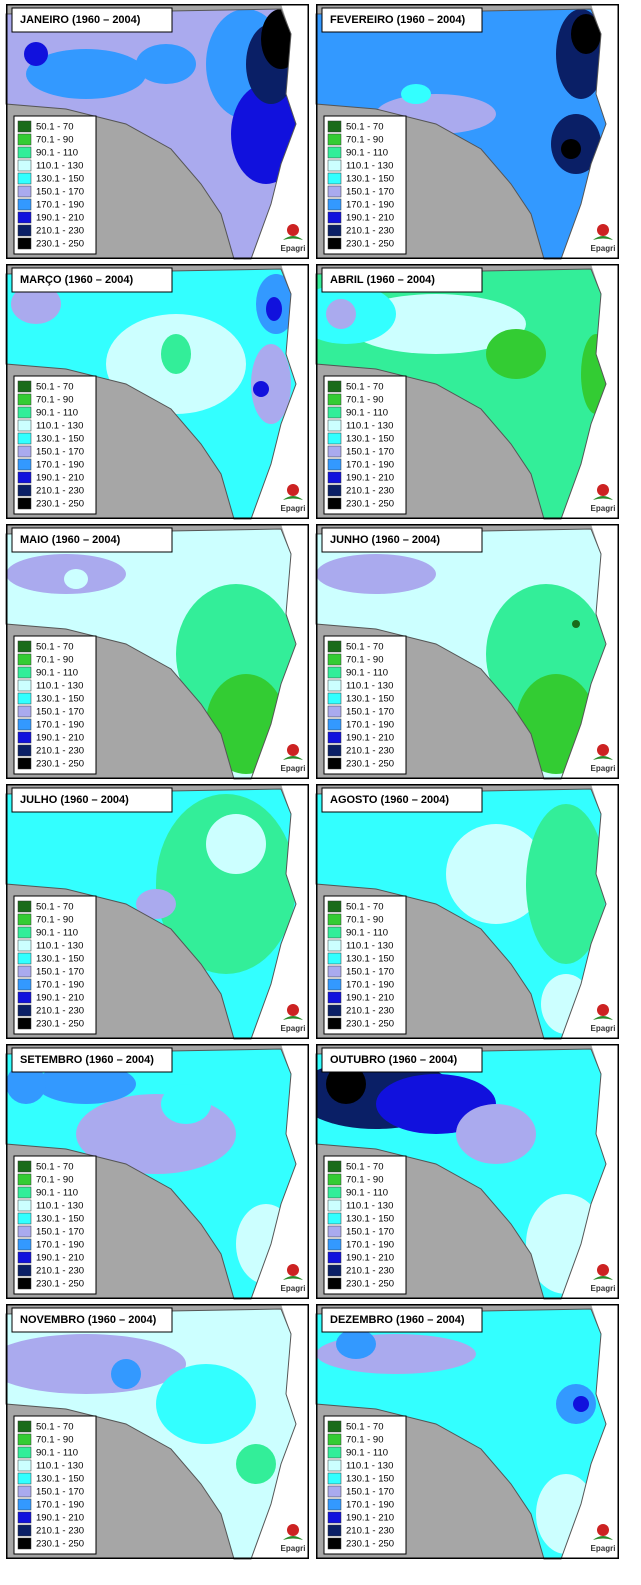 The image size is (641, 1585). I want to click on panel-title: JULHO (1960 – 2004), so click(74, 800).